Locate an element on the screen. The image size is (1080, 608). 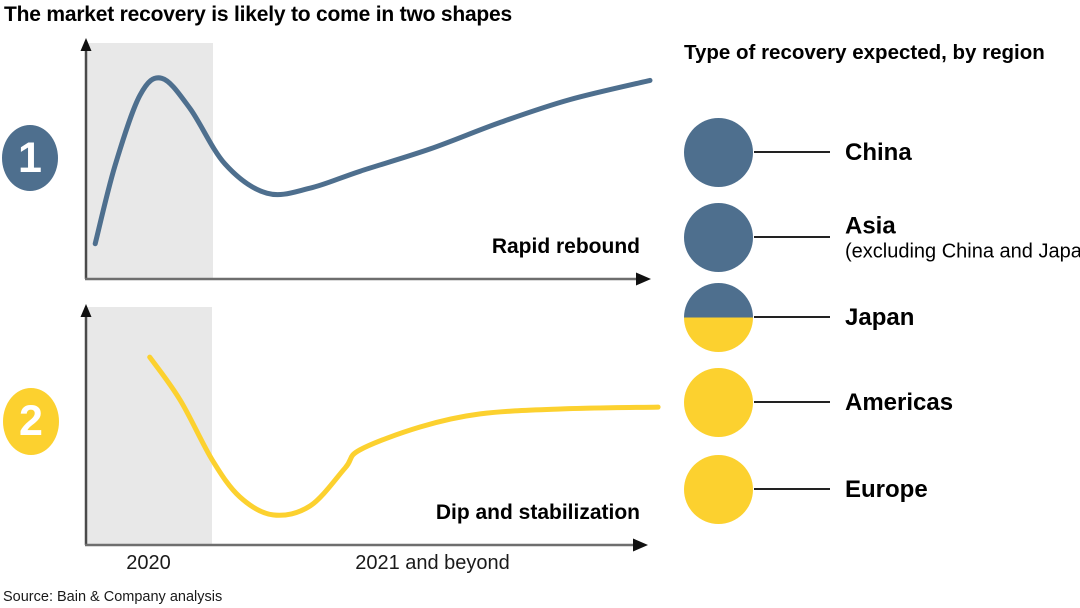
chart2-y-axis-arrowhead-icon is located at coordinates (86, 310).